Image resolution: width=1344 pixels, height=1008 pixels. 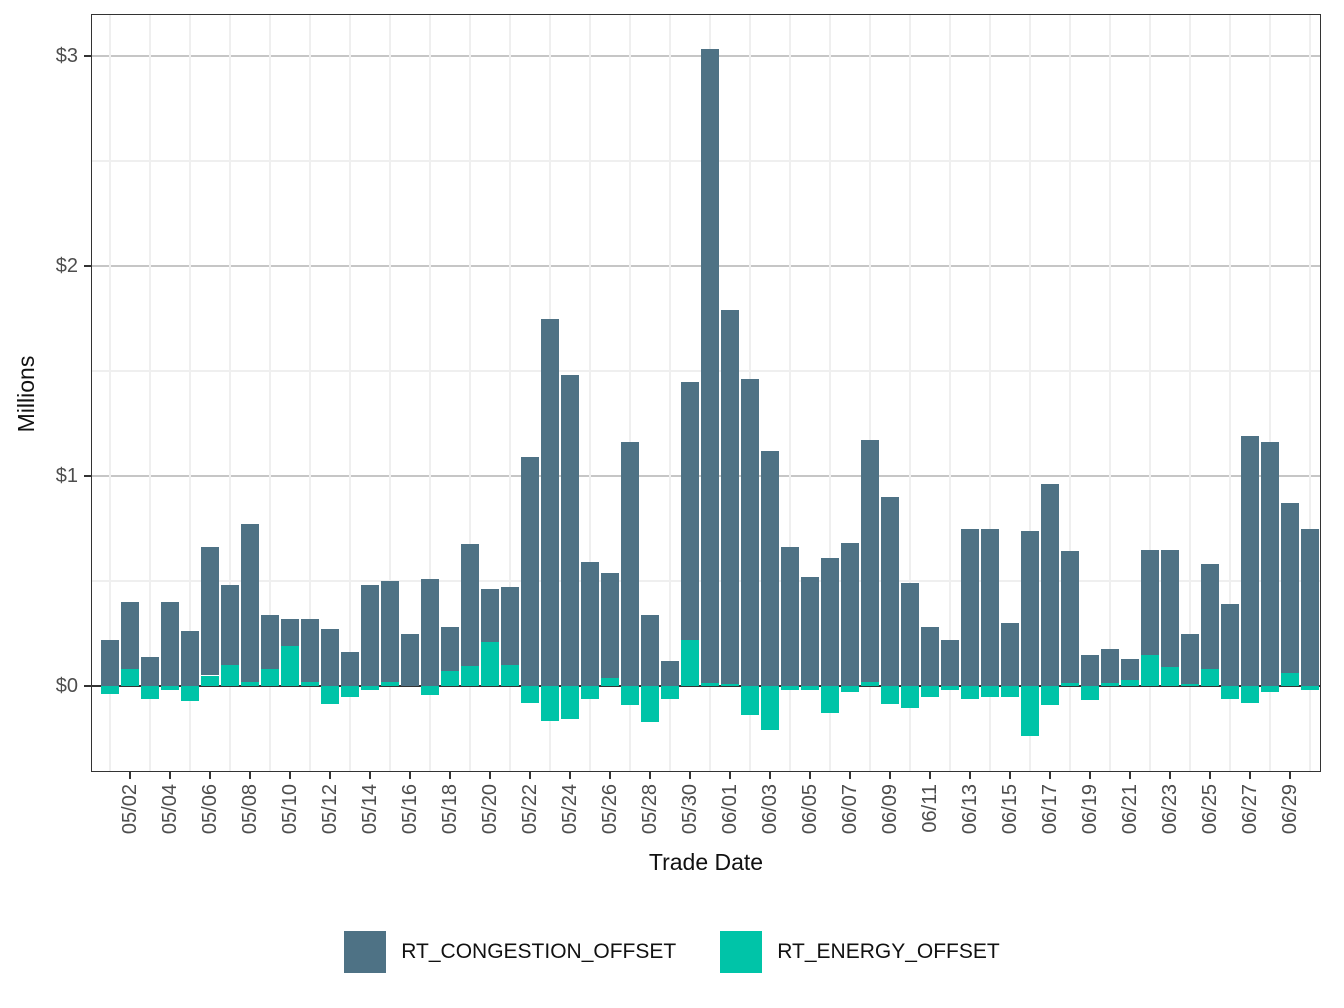 I want to click on x-tick-label: 05/06, so click(x=209, y=809).